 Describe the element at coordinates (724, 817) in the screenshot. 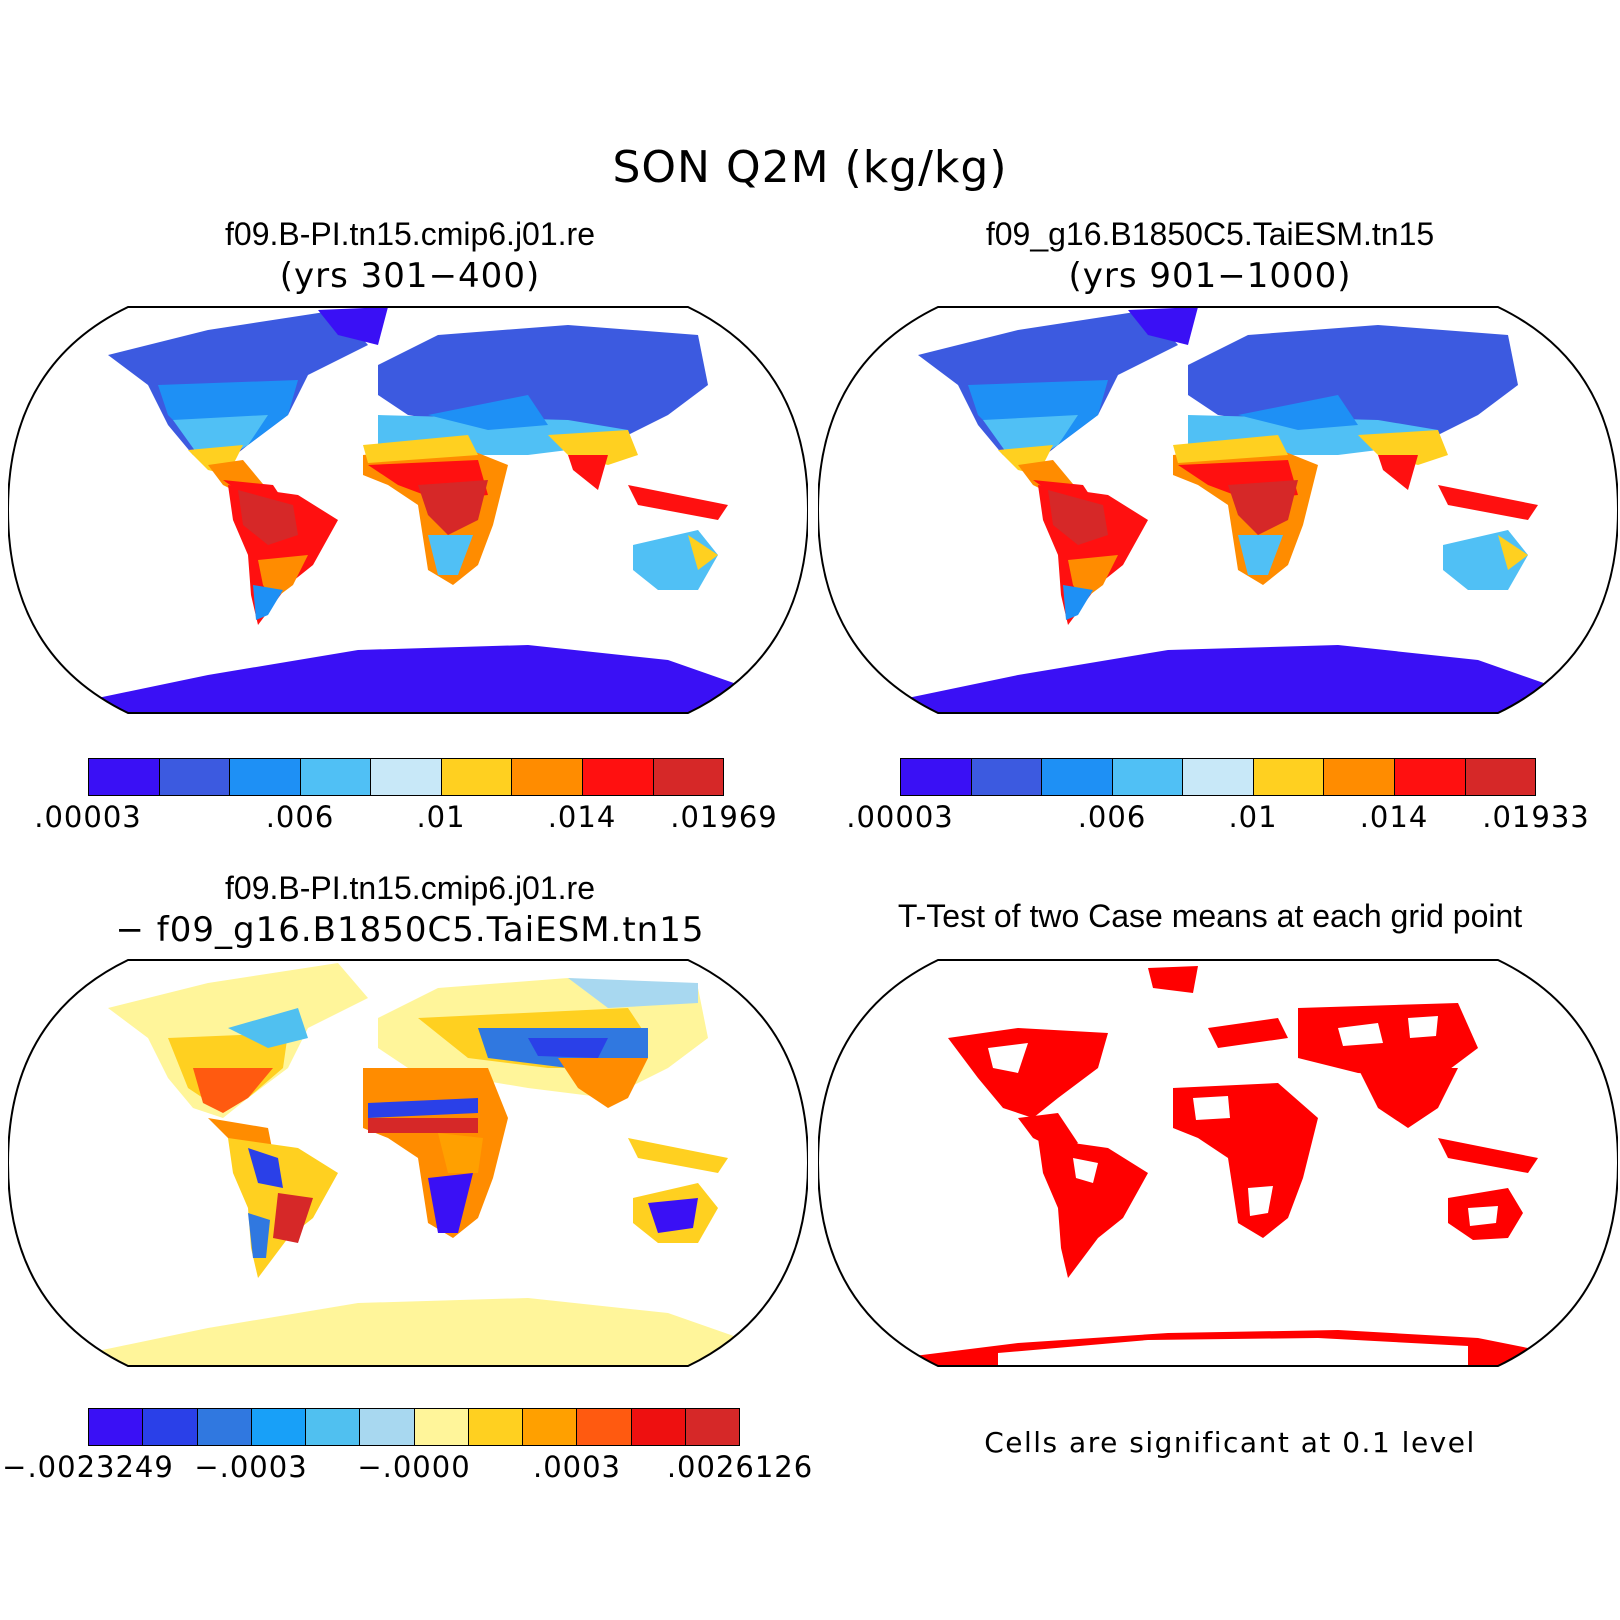

I see `panel-1-tick: .01969` at that location.